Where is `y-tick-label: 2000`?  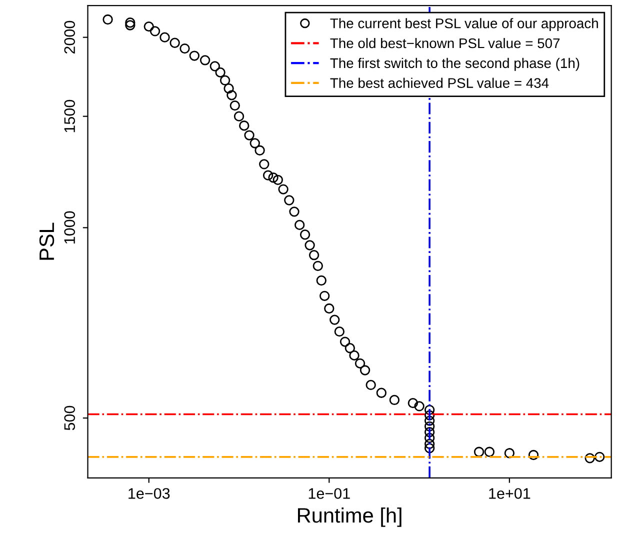
y-tick-label: 2000 is located at coordinates (70, 37).